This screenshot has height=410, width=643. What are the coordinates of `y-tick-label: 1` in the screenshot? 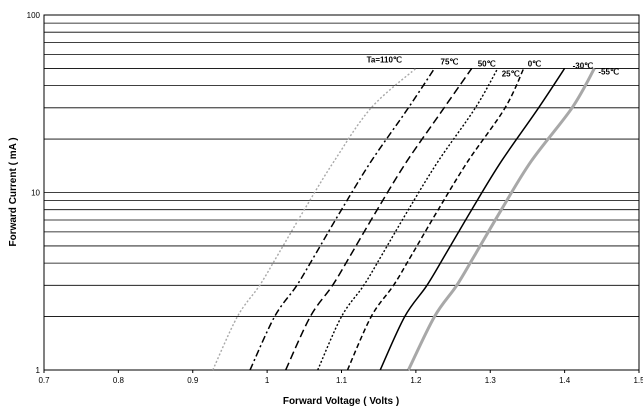 It's located at (38, 370).